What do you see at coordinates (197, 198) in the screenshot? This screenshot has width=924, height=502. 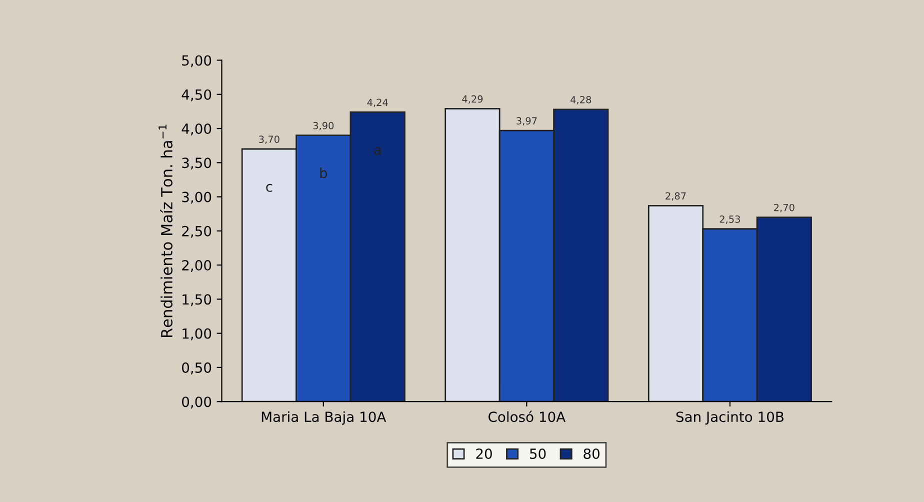 I see `y-tick-label: 3,00` at bounding box center [197, 198].